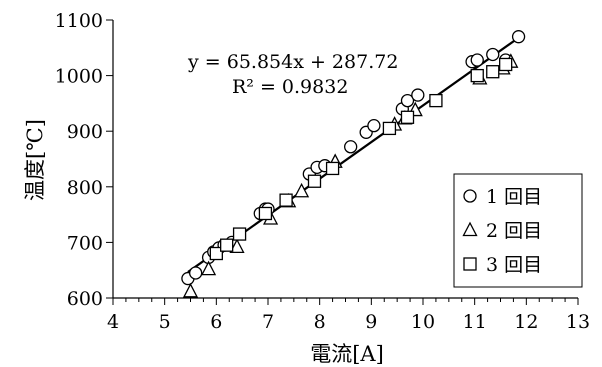 This screenshot has height=367, width=602. What do you see at coordinates (526, 322) in the screenshot?
I see `x-tick-label: 12` at bounding box center [526, 322].